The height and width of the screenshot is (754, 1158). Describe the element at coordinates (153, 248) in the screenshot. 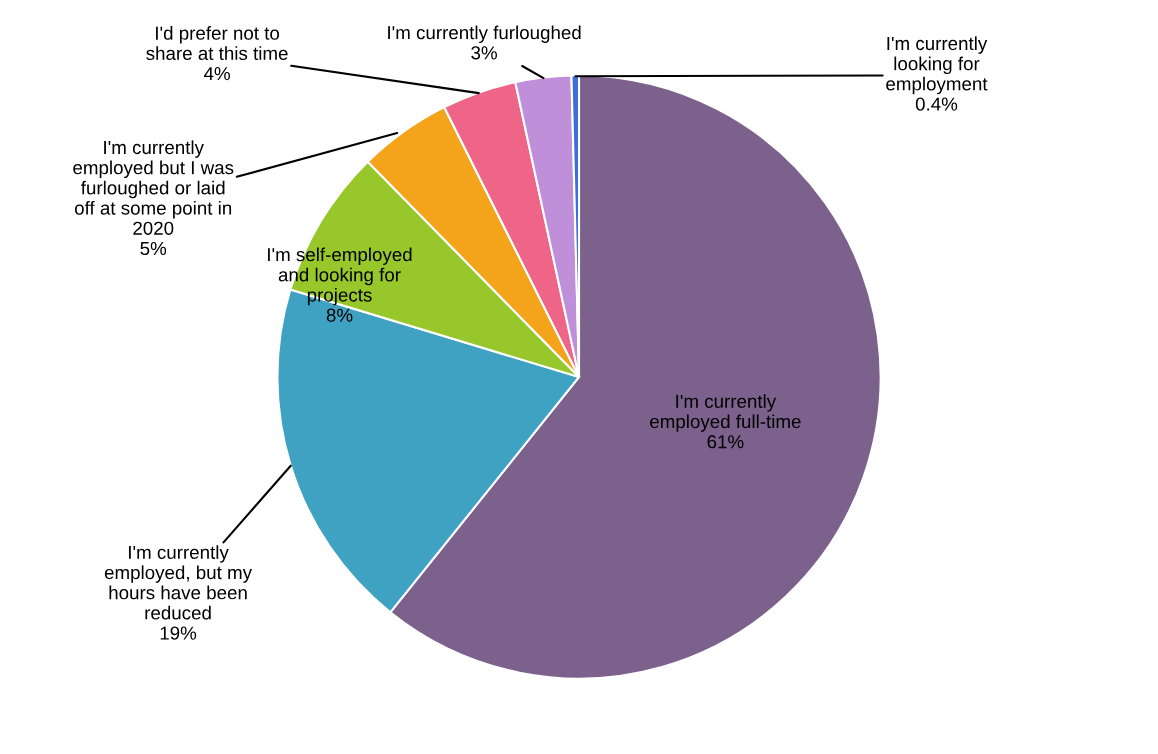

I see `data-label: 5%` at that location.